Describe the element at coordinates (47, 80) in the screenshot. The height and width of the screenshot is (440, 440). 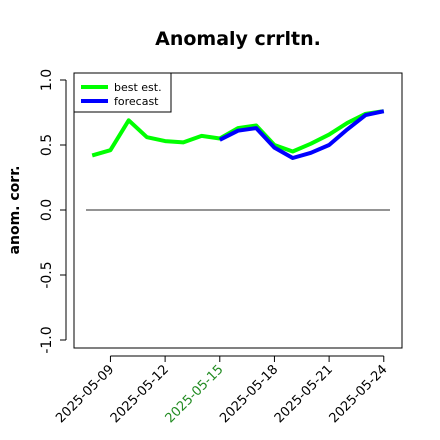
I see `y-tick-label: 1.0` at that location.